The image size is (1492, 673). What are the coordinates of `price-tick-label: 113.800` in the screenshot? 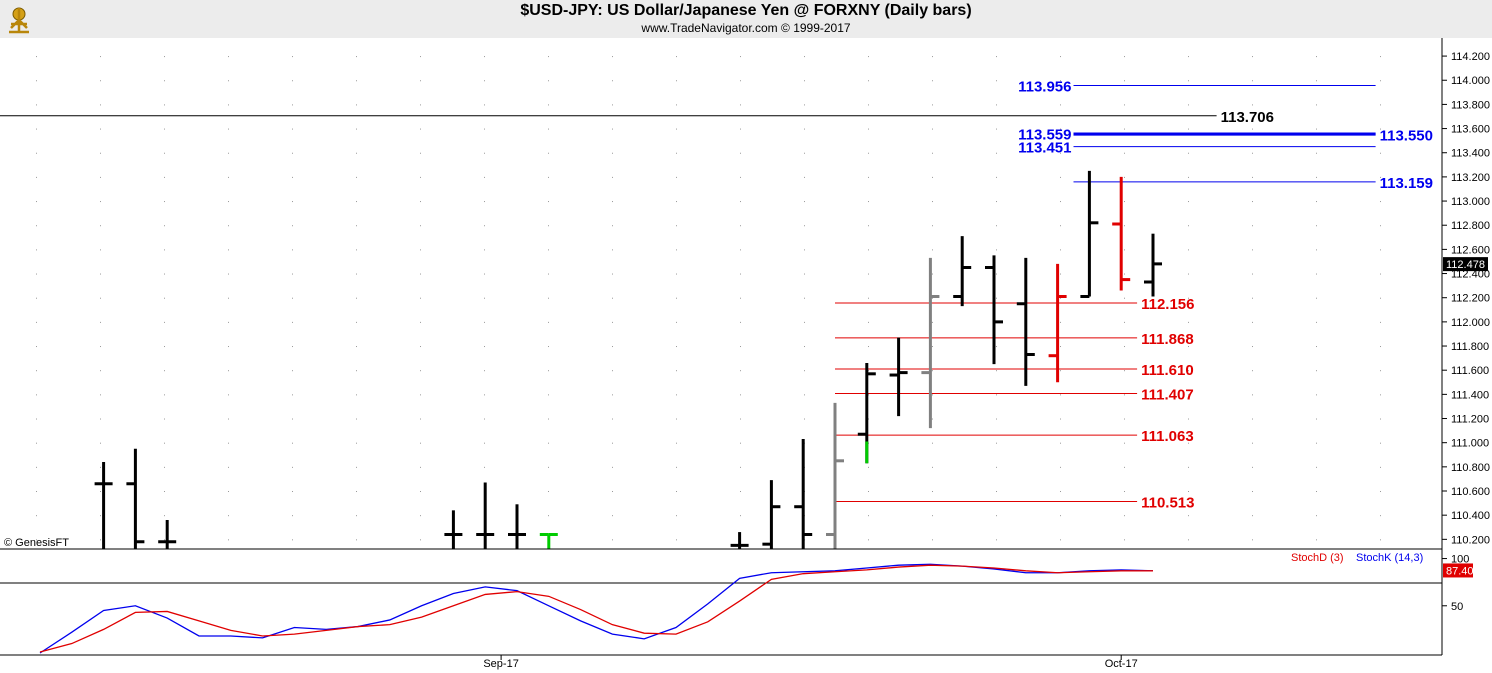 It's located at (1470, 105).